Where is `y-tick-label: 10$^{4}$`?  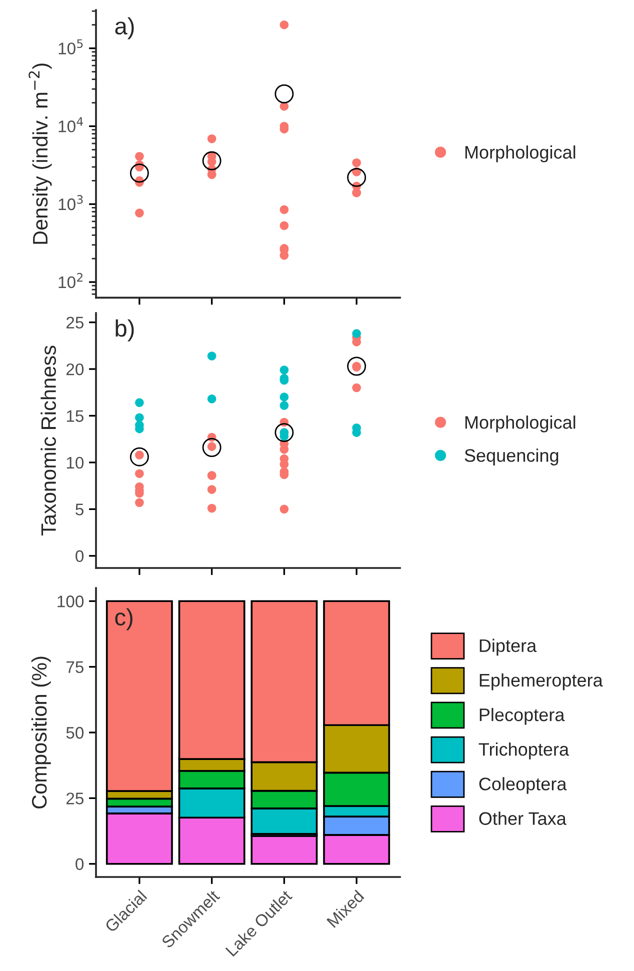
y-tick-label: 10$^{4}$ is located at coordinates (70, 124).